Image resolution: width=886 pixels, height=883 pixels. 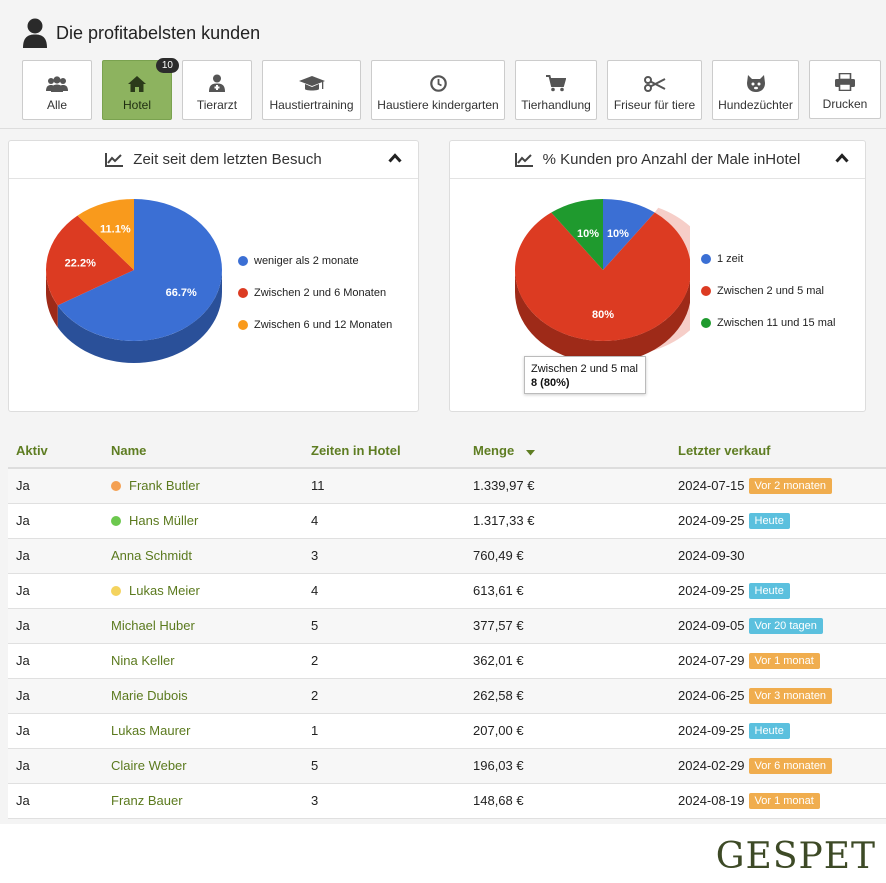 What do you see at coordinates (384, 731) in the screenshot?
I see `cell-zeiten: 1` at bounding box center [384, 731].